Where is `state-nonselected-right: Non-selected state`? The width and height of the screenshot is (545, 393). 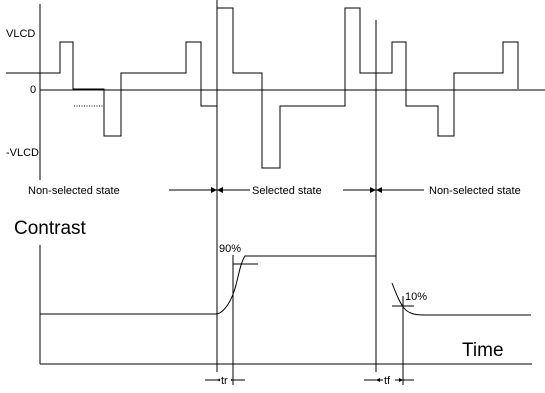
state-nonselected-right: Non-selected state is located at coordinates (475, 191).